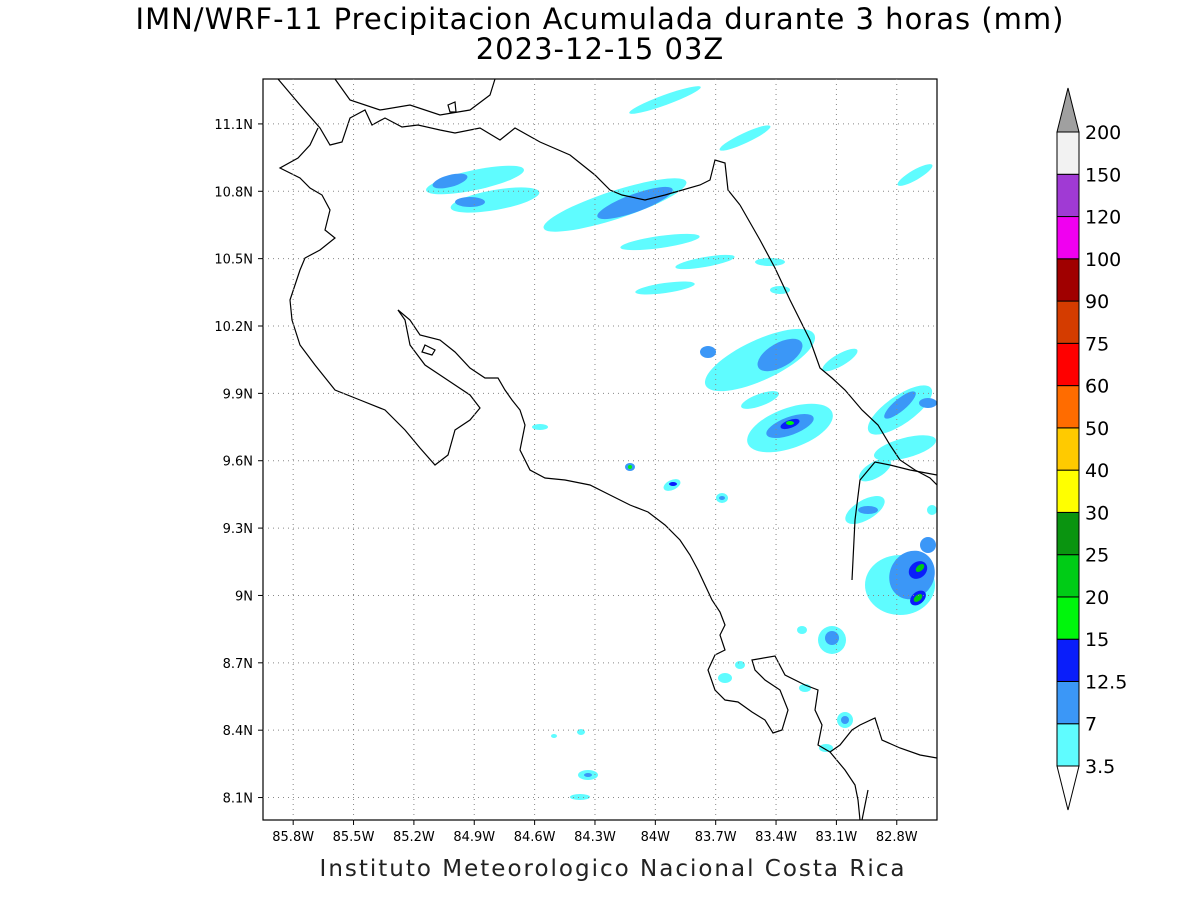 This screenshot has height=900, width=1200. I want to click on y-tick-label: 8.4N, so click(238, 731).